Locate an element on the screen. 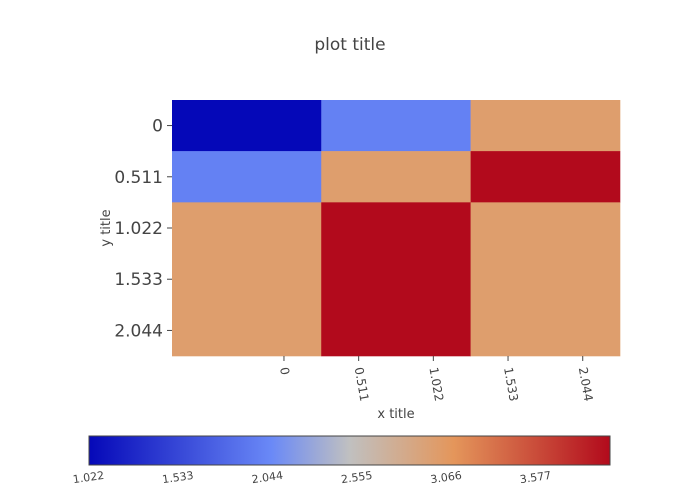  heatmap-cell-r1-c2 is located at coordinates (545, 177).